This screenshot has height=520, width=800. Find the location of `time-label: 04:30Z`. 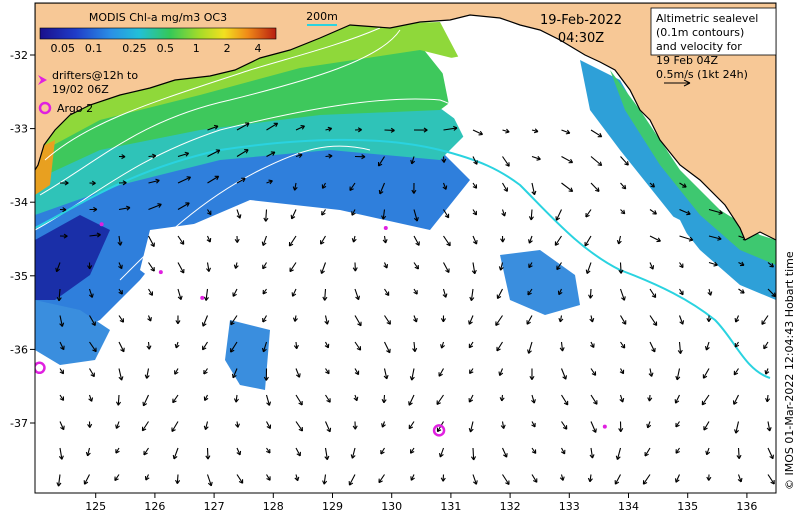

time-label: 04:30Z is located at coordinates (581, 38).